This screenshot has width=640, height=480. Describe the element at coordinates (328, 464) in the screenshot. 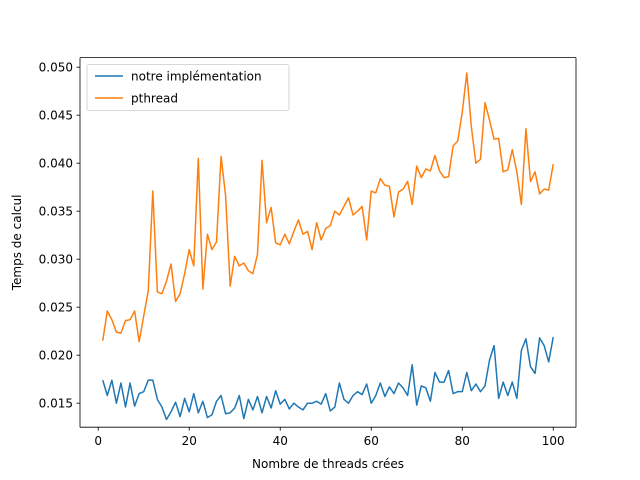

I see `x-axis-label: Nombre de threads crées` at that location.